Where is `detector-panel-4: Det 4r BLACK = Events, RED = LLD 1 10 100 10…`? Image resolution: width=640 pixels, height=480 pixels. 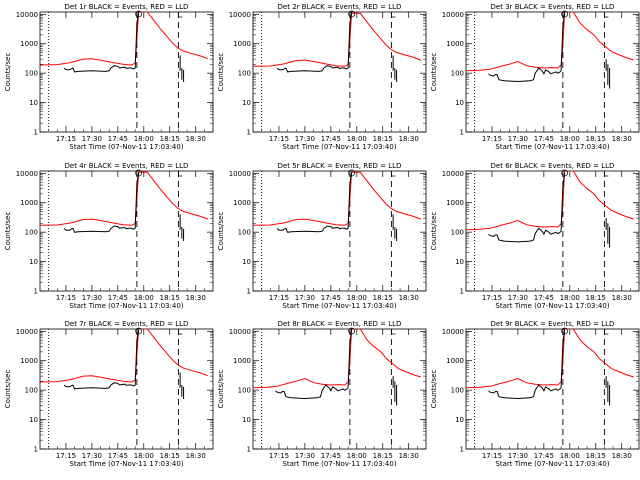 detector-panel-4: Det 4r BLACK = Events, RED = LLD 1 10 100 10… is located at coordinates (109, 236).